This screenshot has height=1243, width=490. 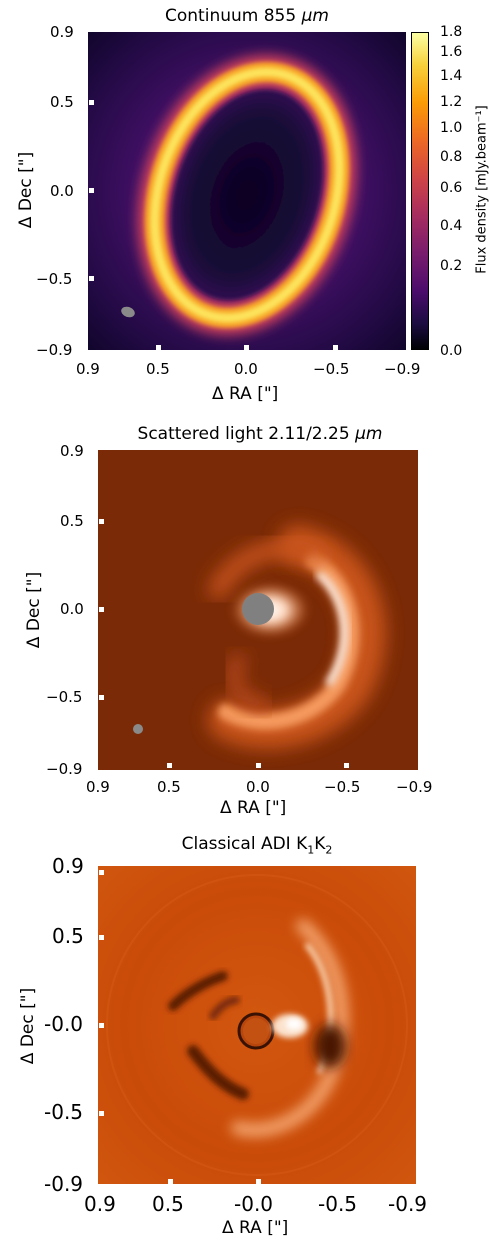 I want to click on y-tick-label: -0.0, so click(x=64, y=1024).